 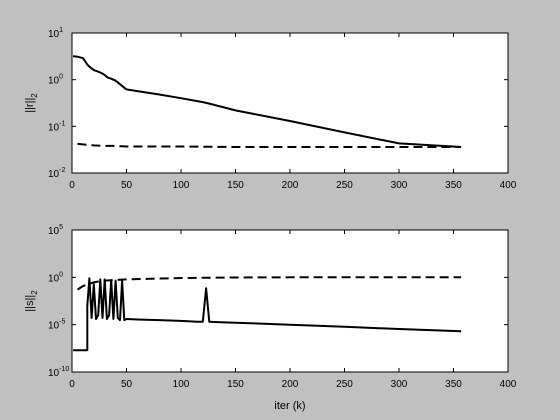 What do you see at coordinates (56, 126) in the screenshot?
I see `y-tick-label: 10⁻¹` at bounding box center [56, 126].